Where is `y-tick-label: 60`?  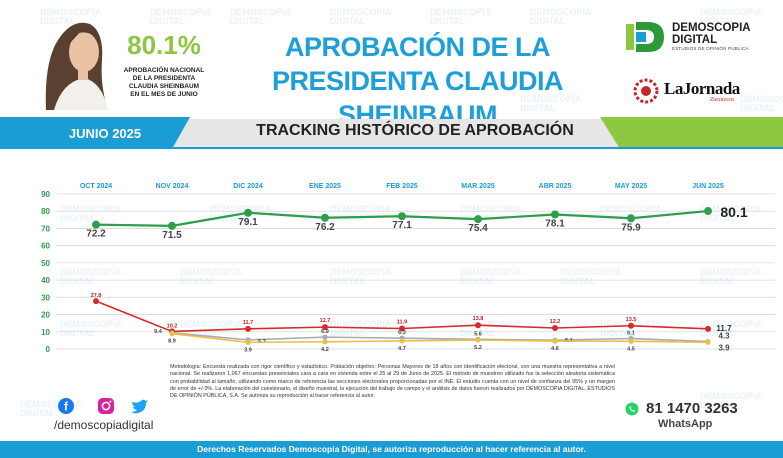 y-tick-label: 60 is located at coordinates (45, 246).